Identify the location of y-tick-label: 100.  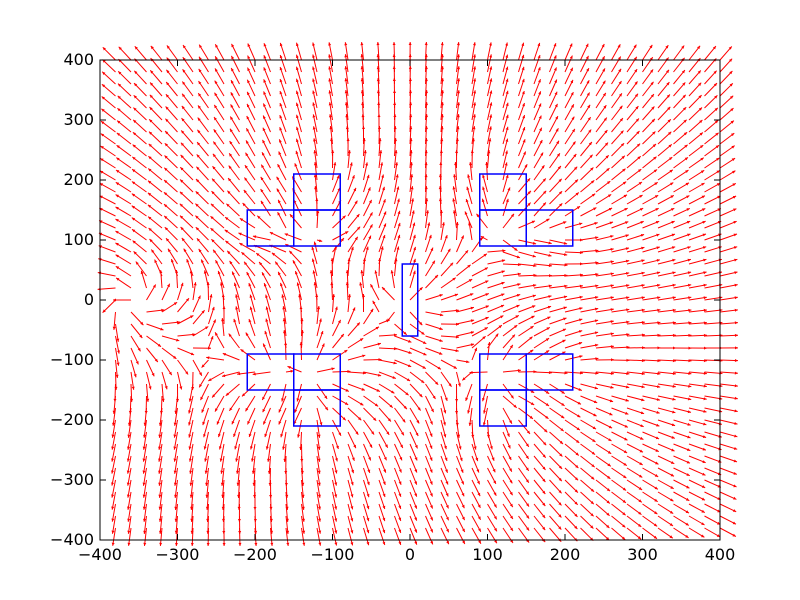
(78, 239).